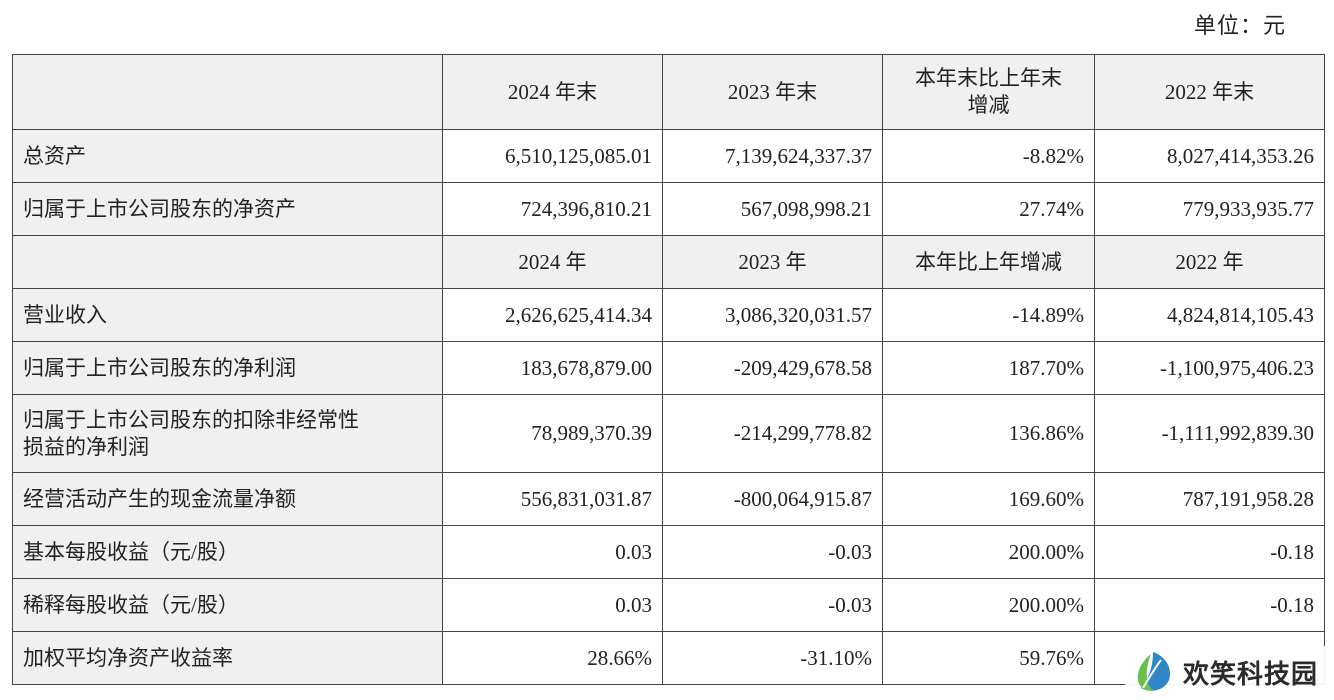 The image size is (1334, 700). Describe the element at coordinates (552, 262) in the screenshot. I see `header-cell-2024: 2024 年` at that location.